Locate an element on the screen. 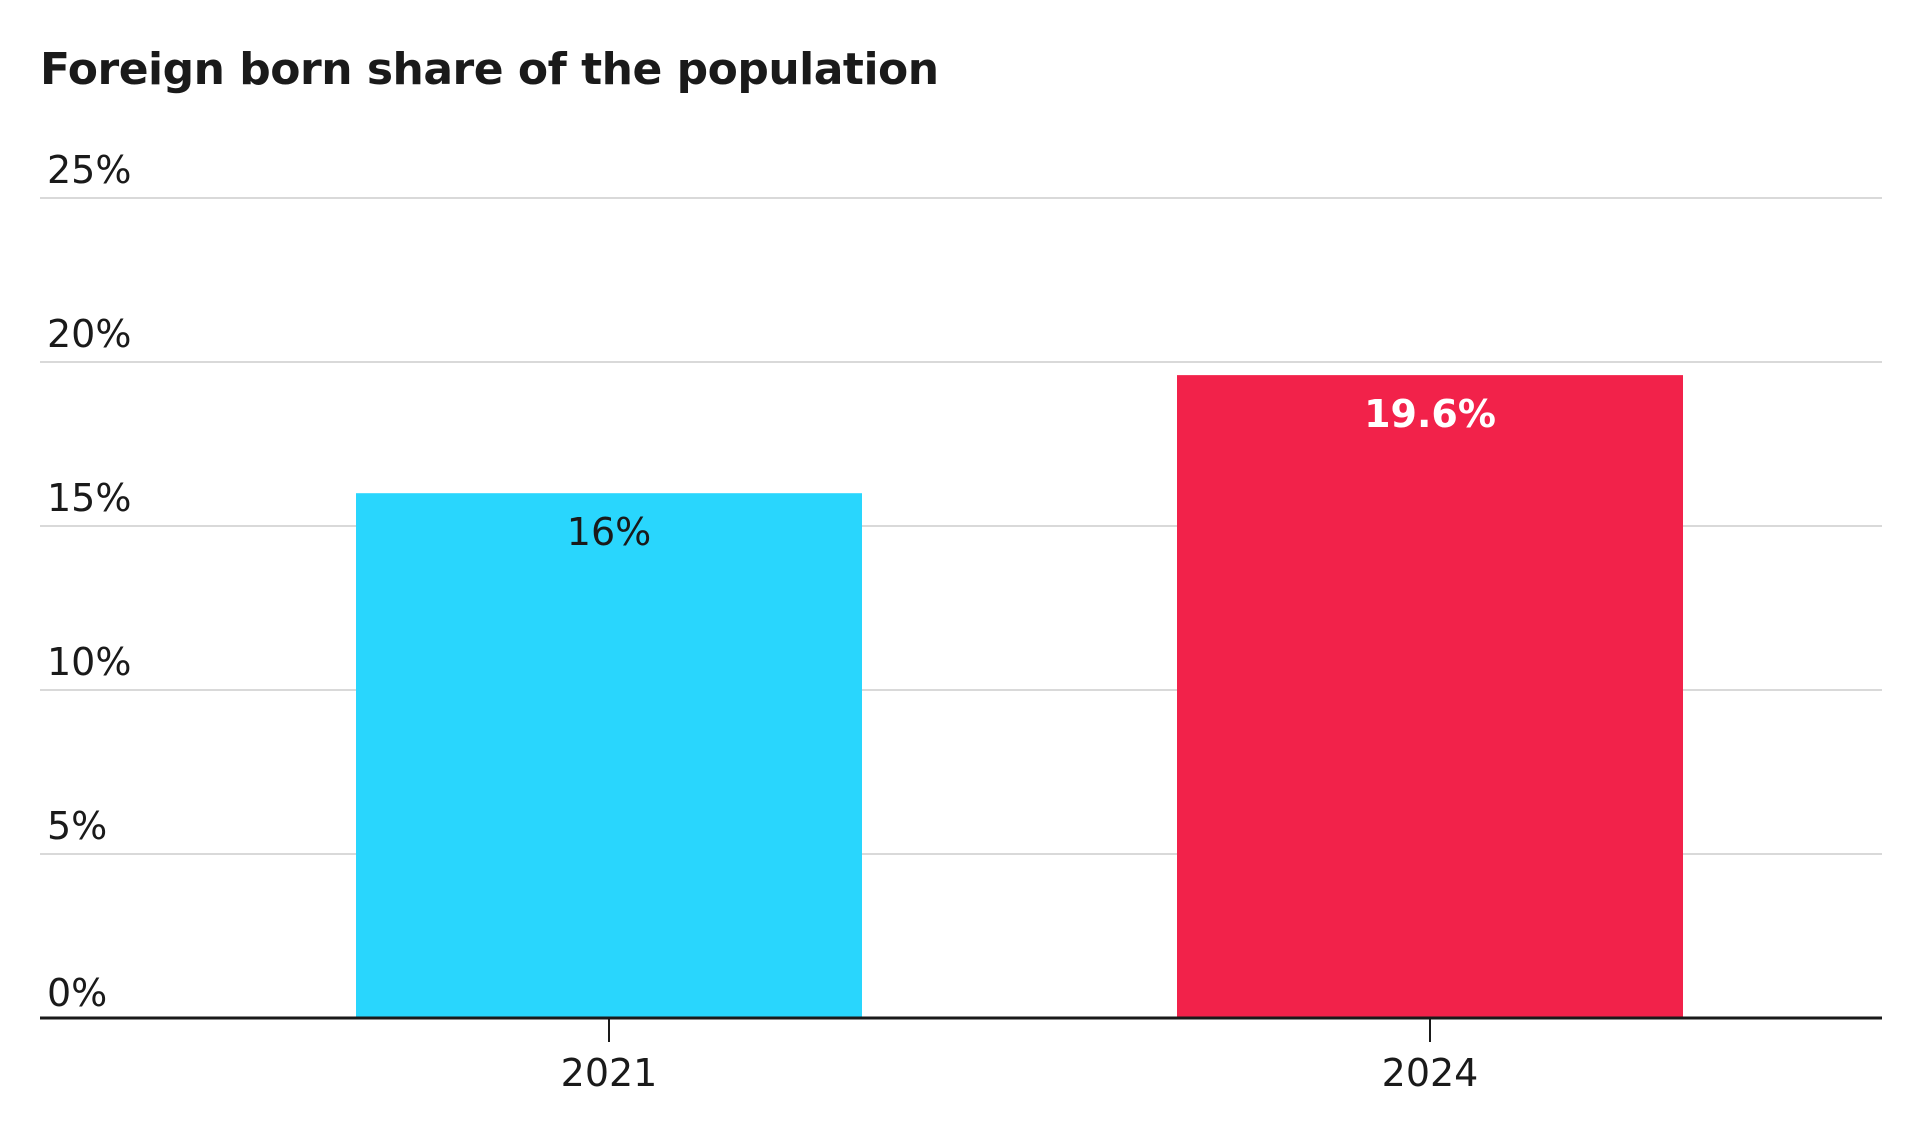 The image size is (1908, 1146). y-tick-label: 20% is located at coordinates (89, 334).